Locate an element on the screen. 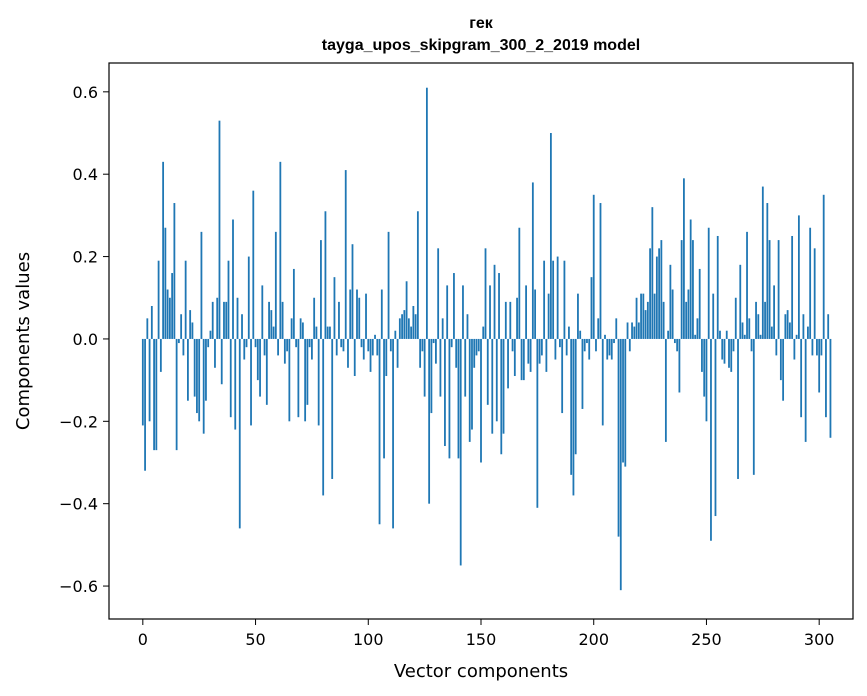 This screenshot has width=867, height=696. x-tick-label: 0 is located at coordinates (143, 639).